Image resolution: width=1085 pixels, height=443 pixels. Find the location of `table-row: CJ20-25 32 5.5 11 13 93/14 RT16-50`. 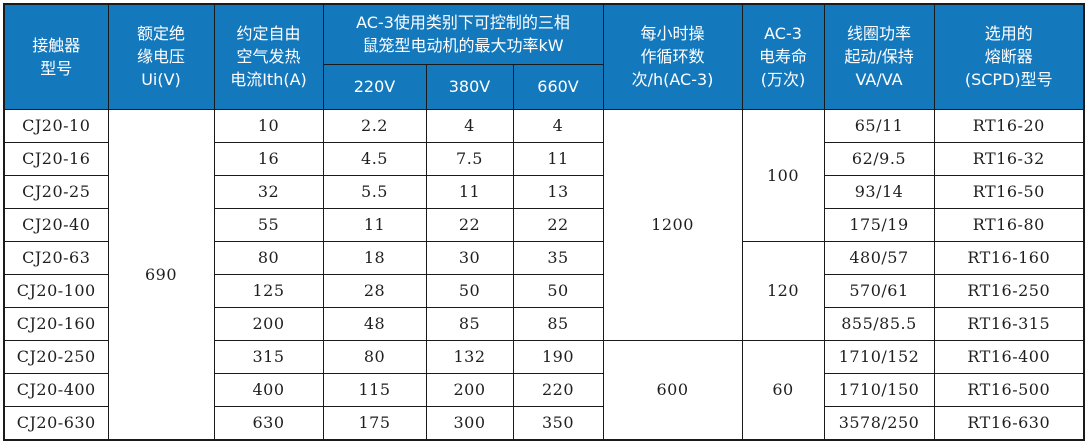

table-row: CJ20-25 32 5.5 11 13 93/14 RT16-50 is located at coordinates (544, 191).